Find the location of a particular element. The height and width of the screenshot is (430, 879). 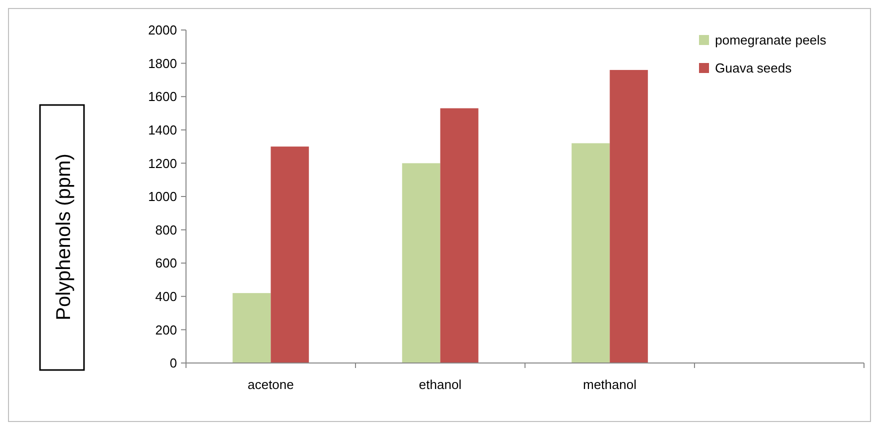

y-tick-label: 600 is located at coordinates (166, 263).